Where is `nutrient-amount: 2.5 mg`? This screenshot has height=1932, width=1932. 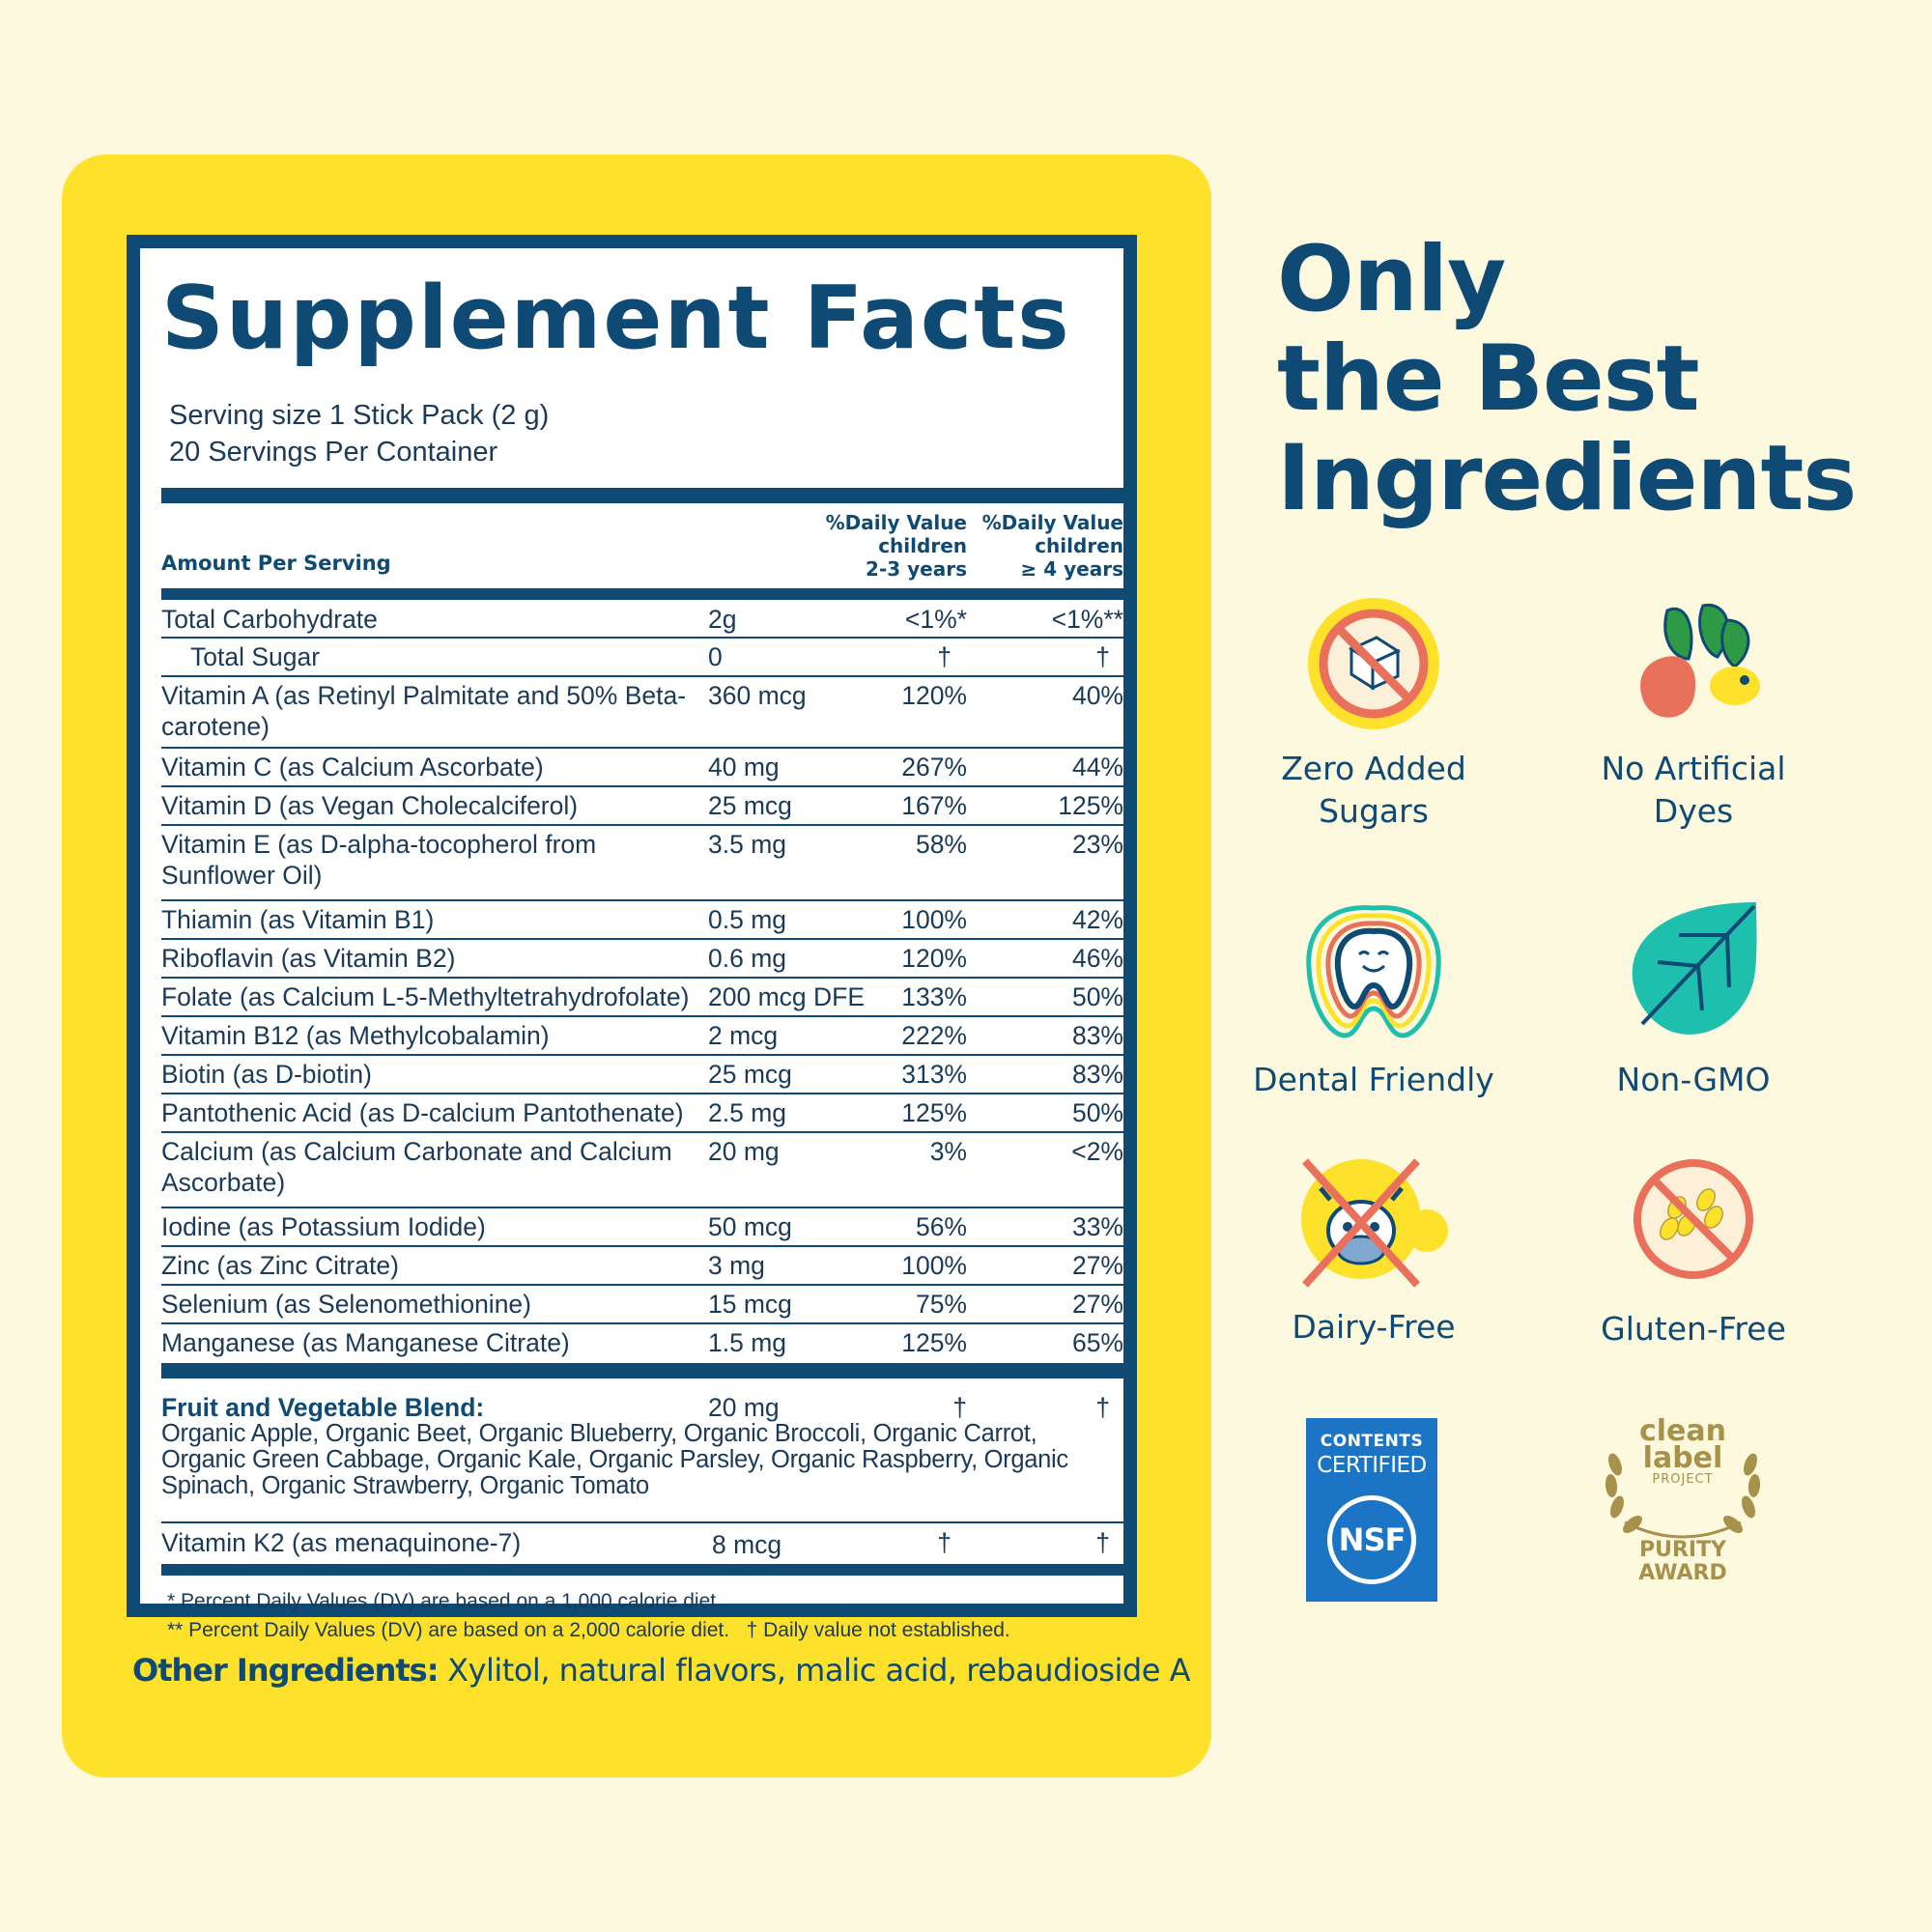
nutrient-amount: 2.5 mg is located at coordinates (747, 1112).